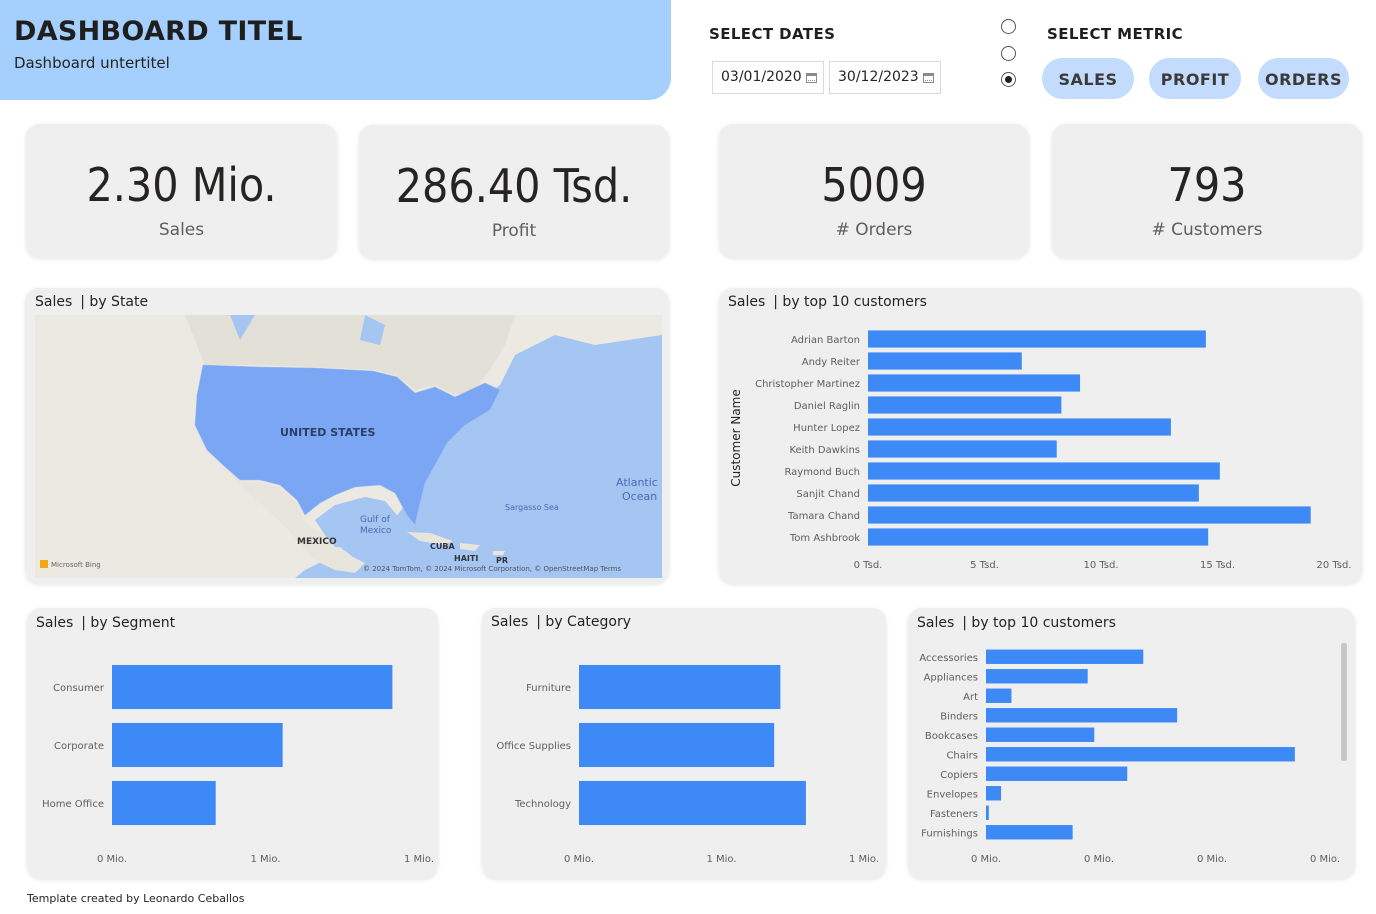  I want to click on kpi-card-sales: 2.30 Mio. Sales, so click(181, 191).